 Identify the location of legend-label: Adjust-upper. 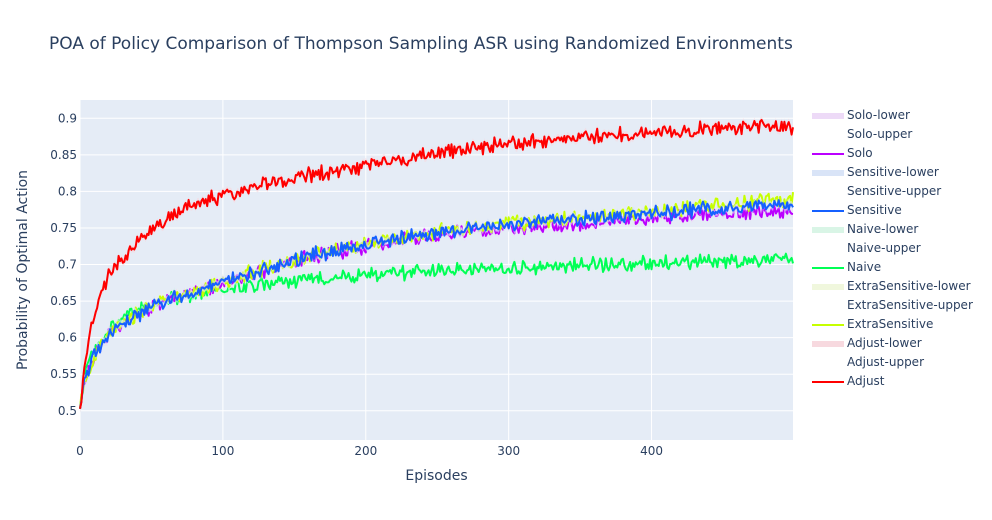
(885, 362).